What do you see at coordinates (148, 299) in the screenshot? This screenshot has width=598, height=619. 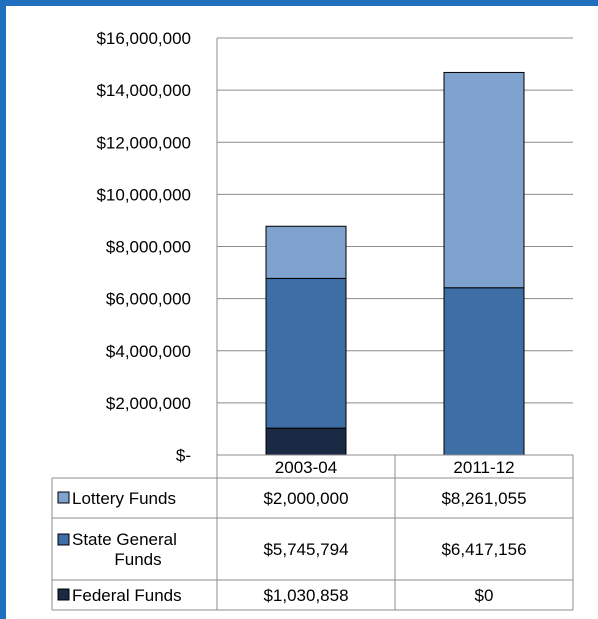 I see `y-tick-label: $6,000,000` at bounding box center [148, 299].